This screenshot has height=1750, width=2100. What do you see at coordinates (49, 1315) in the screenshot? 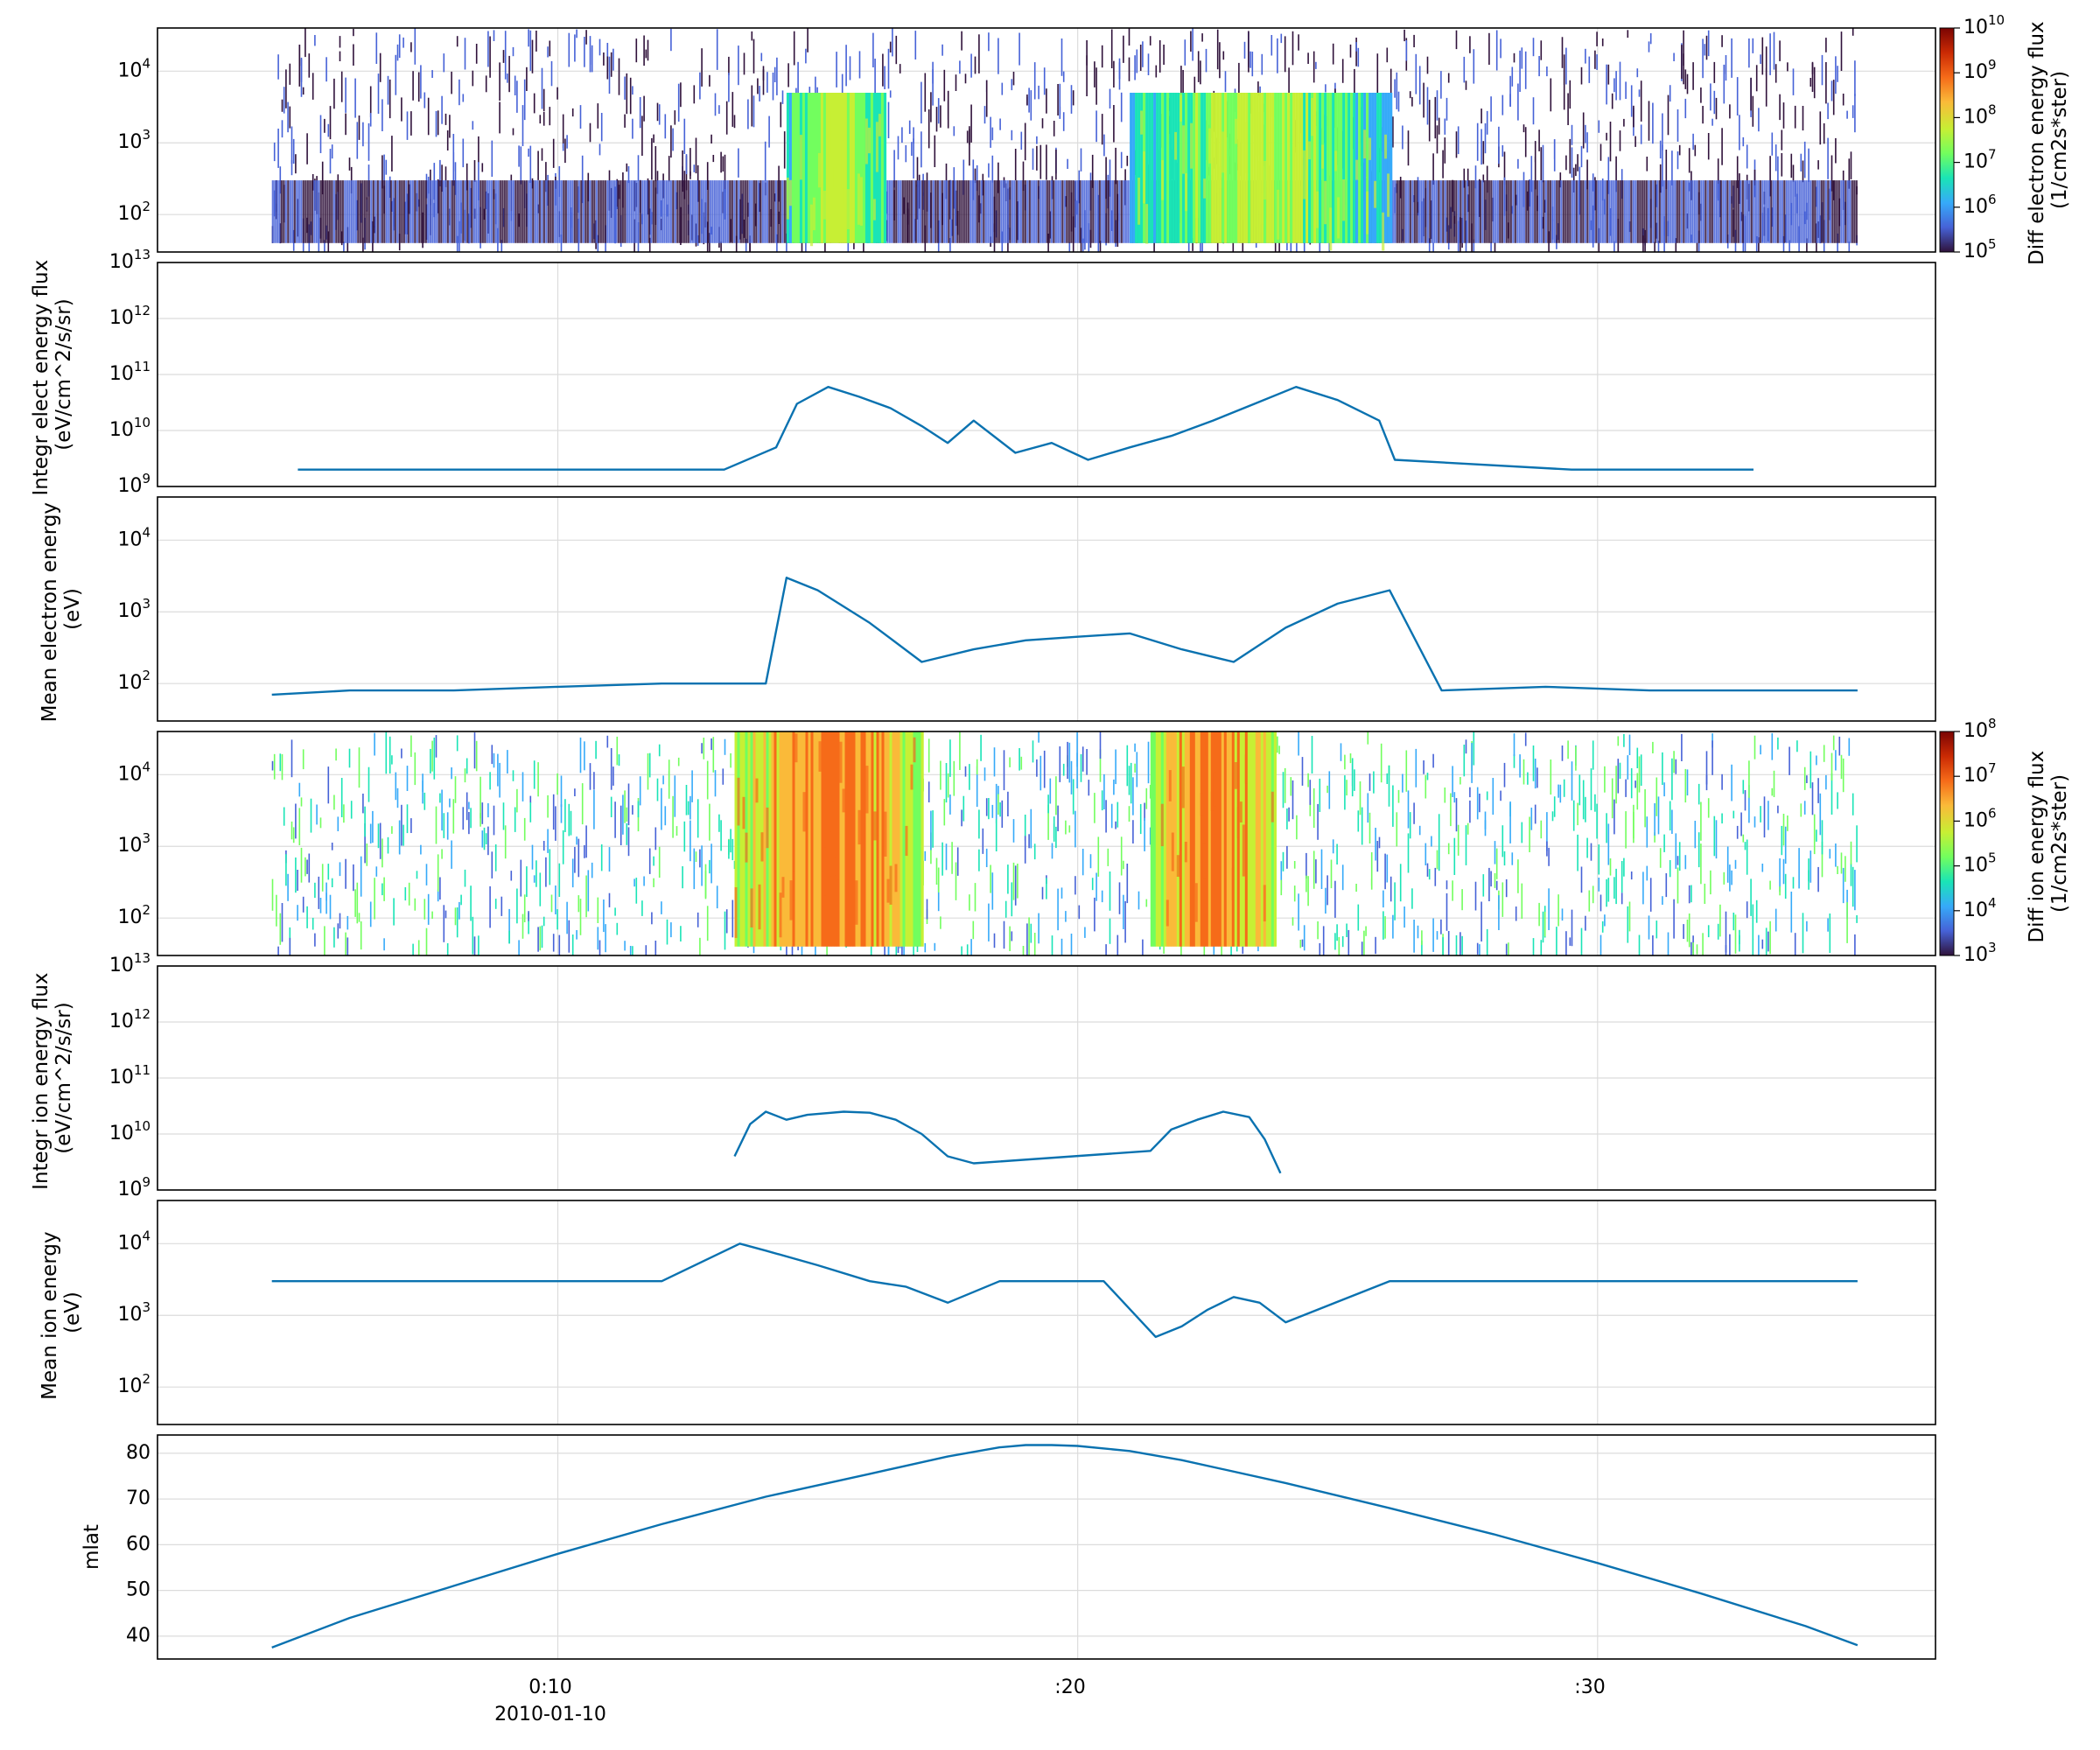
I see `y-axis-label-line-1: Mean ion energy` at bounding box center [49, 1315].